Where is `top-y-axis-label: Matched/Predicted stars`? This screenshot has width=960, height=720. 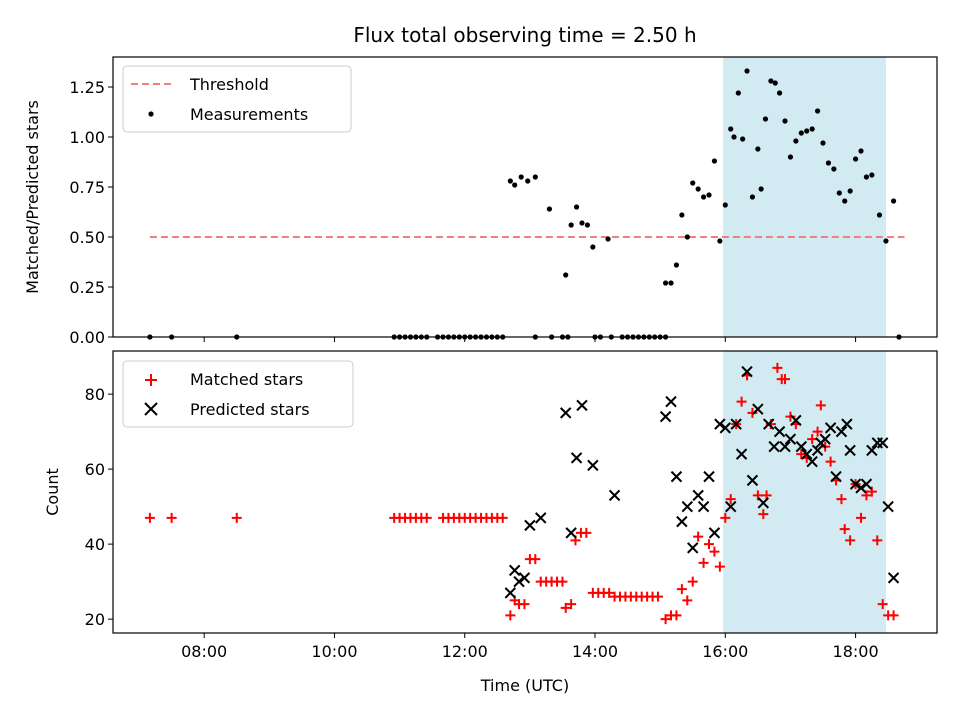 top-y-axis-label: Matched/Predicted stars is located at coordinates (32, 197).